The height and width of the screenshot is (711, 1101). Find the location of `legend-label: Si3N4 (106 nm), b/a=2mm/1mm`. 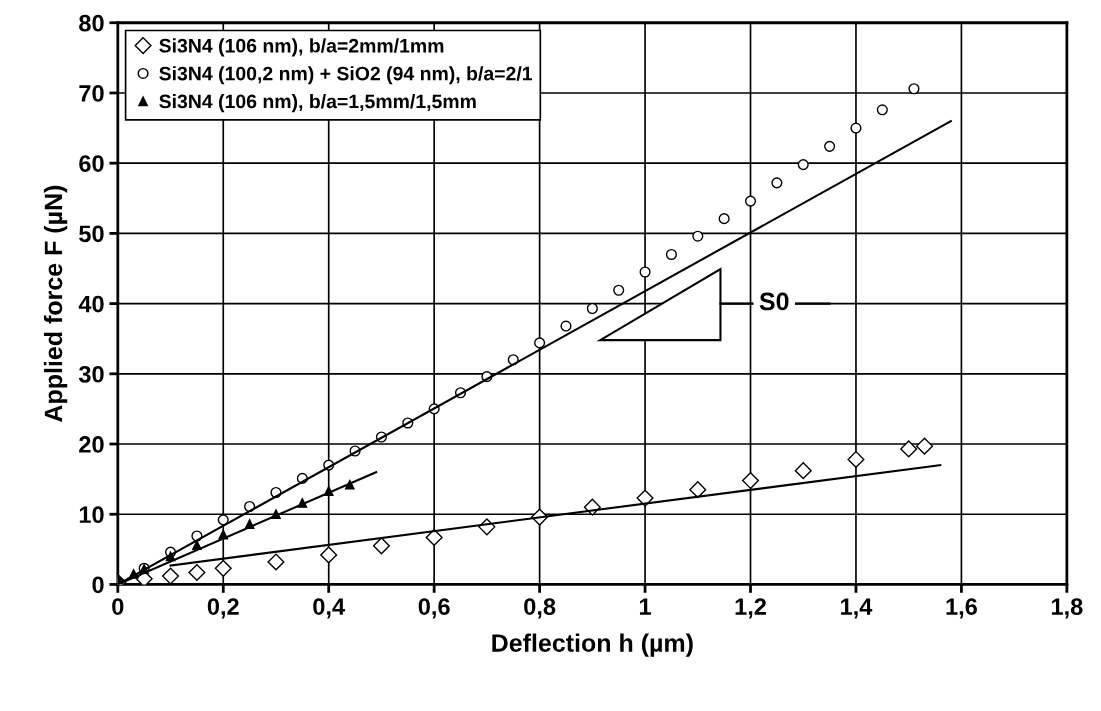

legend-label: Si3N4 (106 nm), b/a=2mm/1mm is located at coordinates (301, 47).